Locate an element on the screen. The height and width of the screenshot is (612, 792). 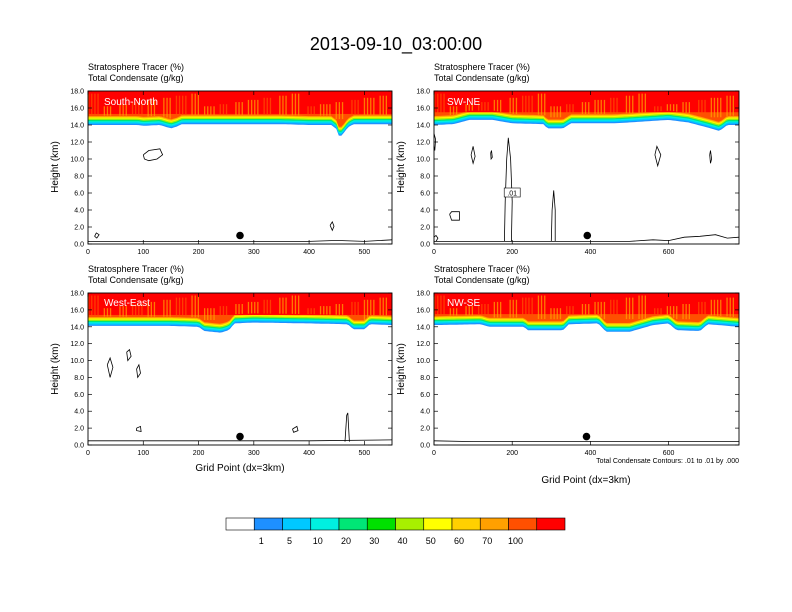
west-east-xtick-label: 0 is located at coordinates (88, 453).